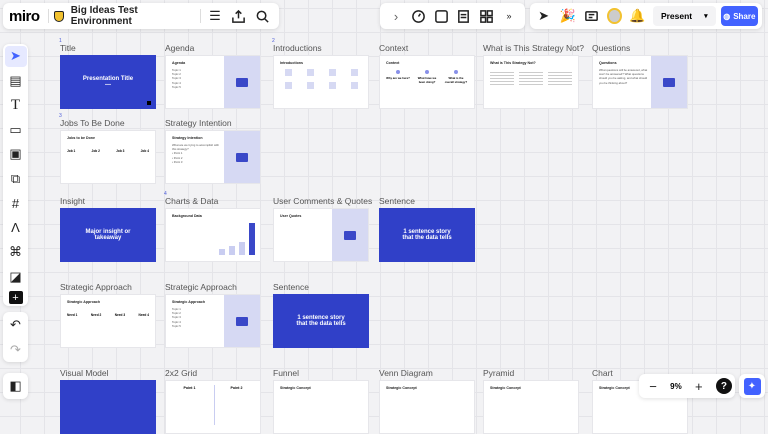 The height and width of the screenshot is (434, 768). Describe the element at coordinates (531, 82) in the screenshot. I see `slide-frame: What is This Strategy Not?` at that location.